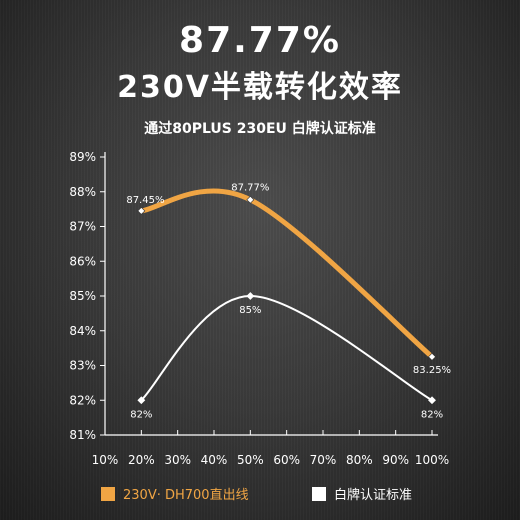 Image resolution: width=520 pixels, height=520 pixels. What do you see at coordinates (141, 460) in the screenshot?
I see `x-tick-label: 20%` at bounding box center [141, 460].